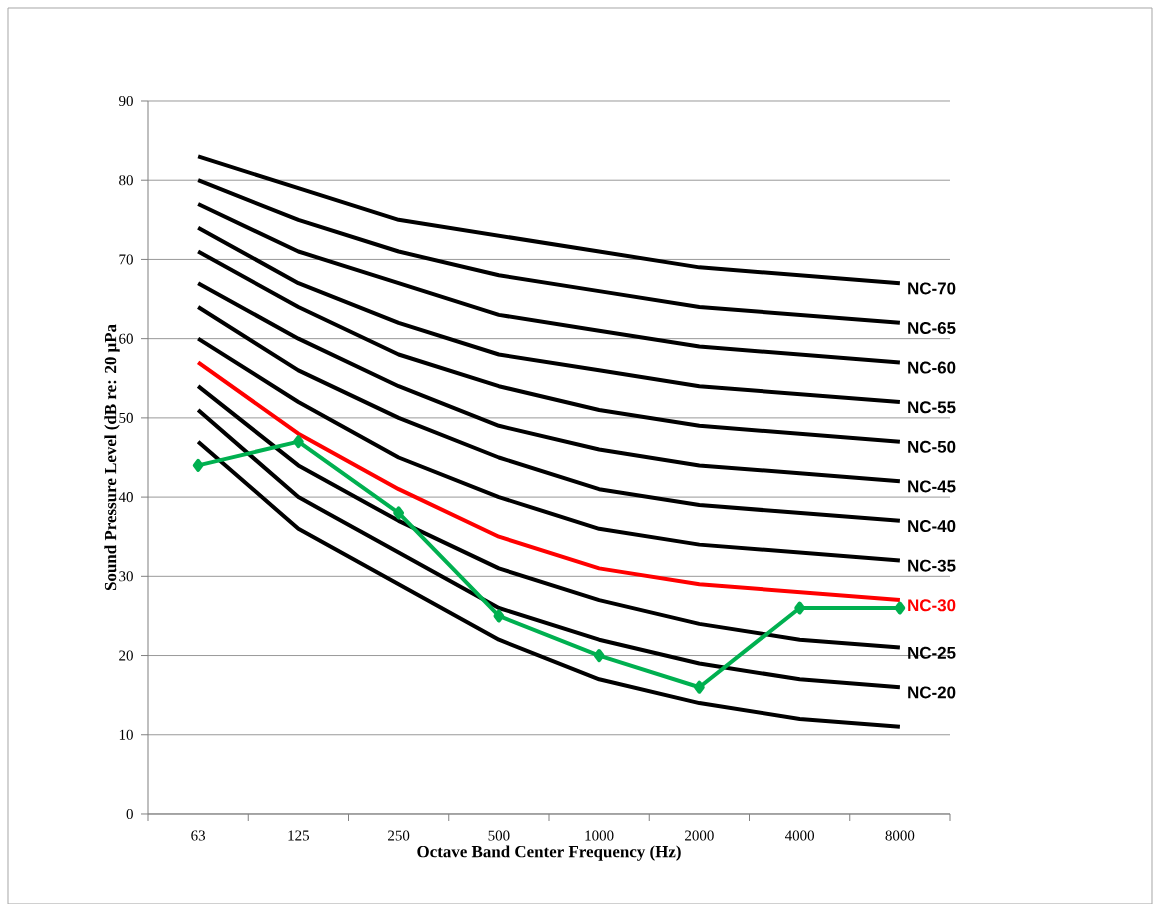 This screenshot has height=904, width=1154. Describe the element at coordinates (126, 576) in the screenshot. I see `y-tick-label: 30` at that location.